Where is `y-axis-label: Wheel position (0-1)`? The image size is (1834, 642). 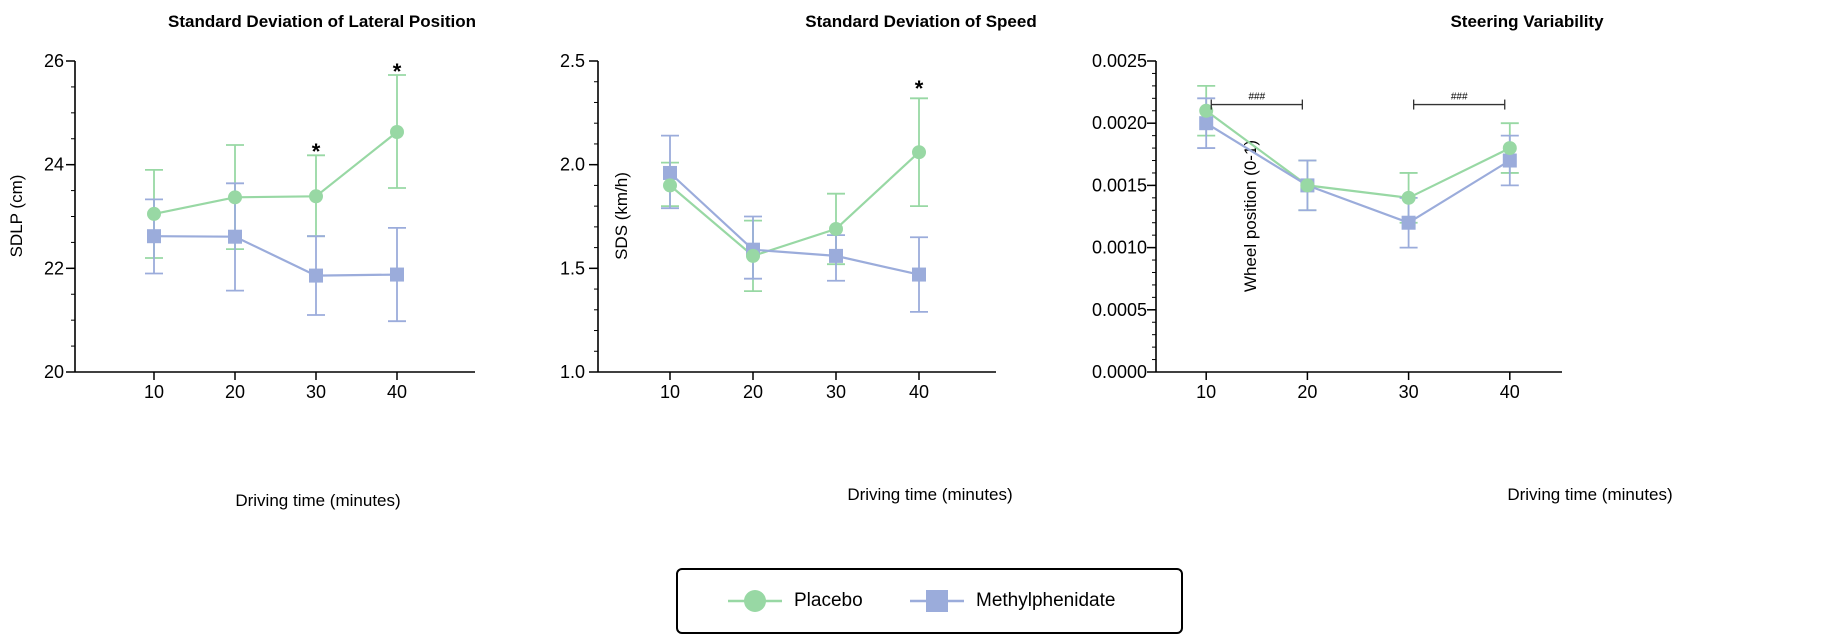
y-axis-label: Wheel position (0-1) is located at coordinates (1250, 216).